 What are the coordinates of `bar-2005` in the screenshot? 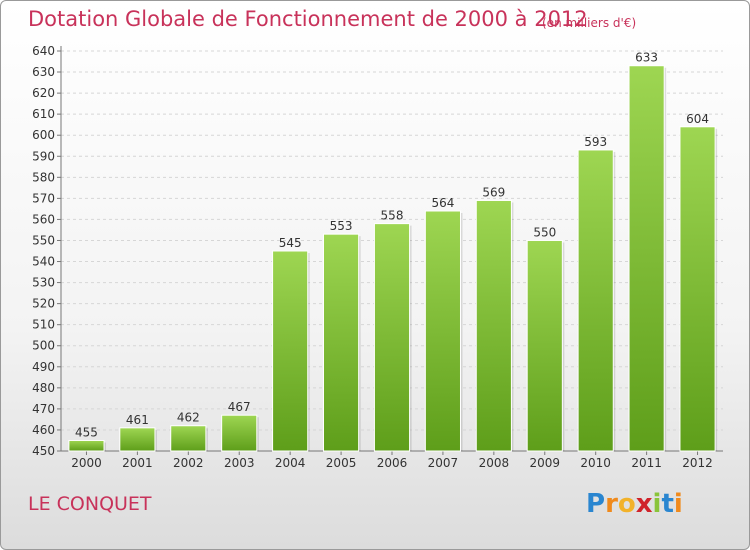 It's located at (341, 342).